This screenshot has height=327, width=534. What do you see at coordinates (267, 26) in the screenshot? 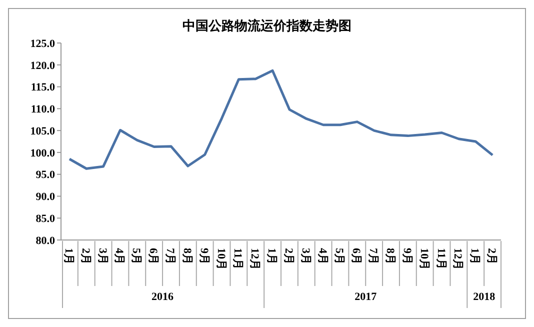
I see `chart-title: 中国公路物流运价指数走势图` at bounding box center [267, 26].